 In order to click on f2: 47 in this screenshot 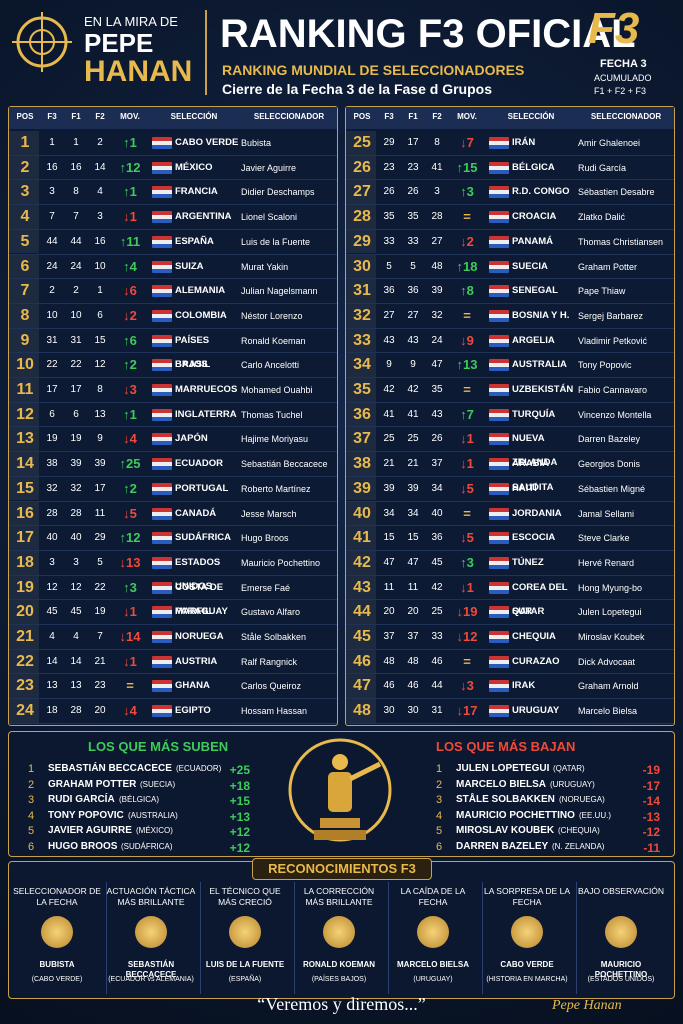, I will do `click(437, 365)`.